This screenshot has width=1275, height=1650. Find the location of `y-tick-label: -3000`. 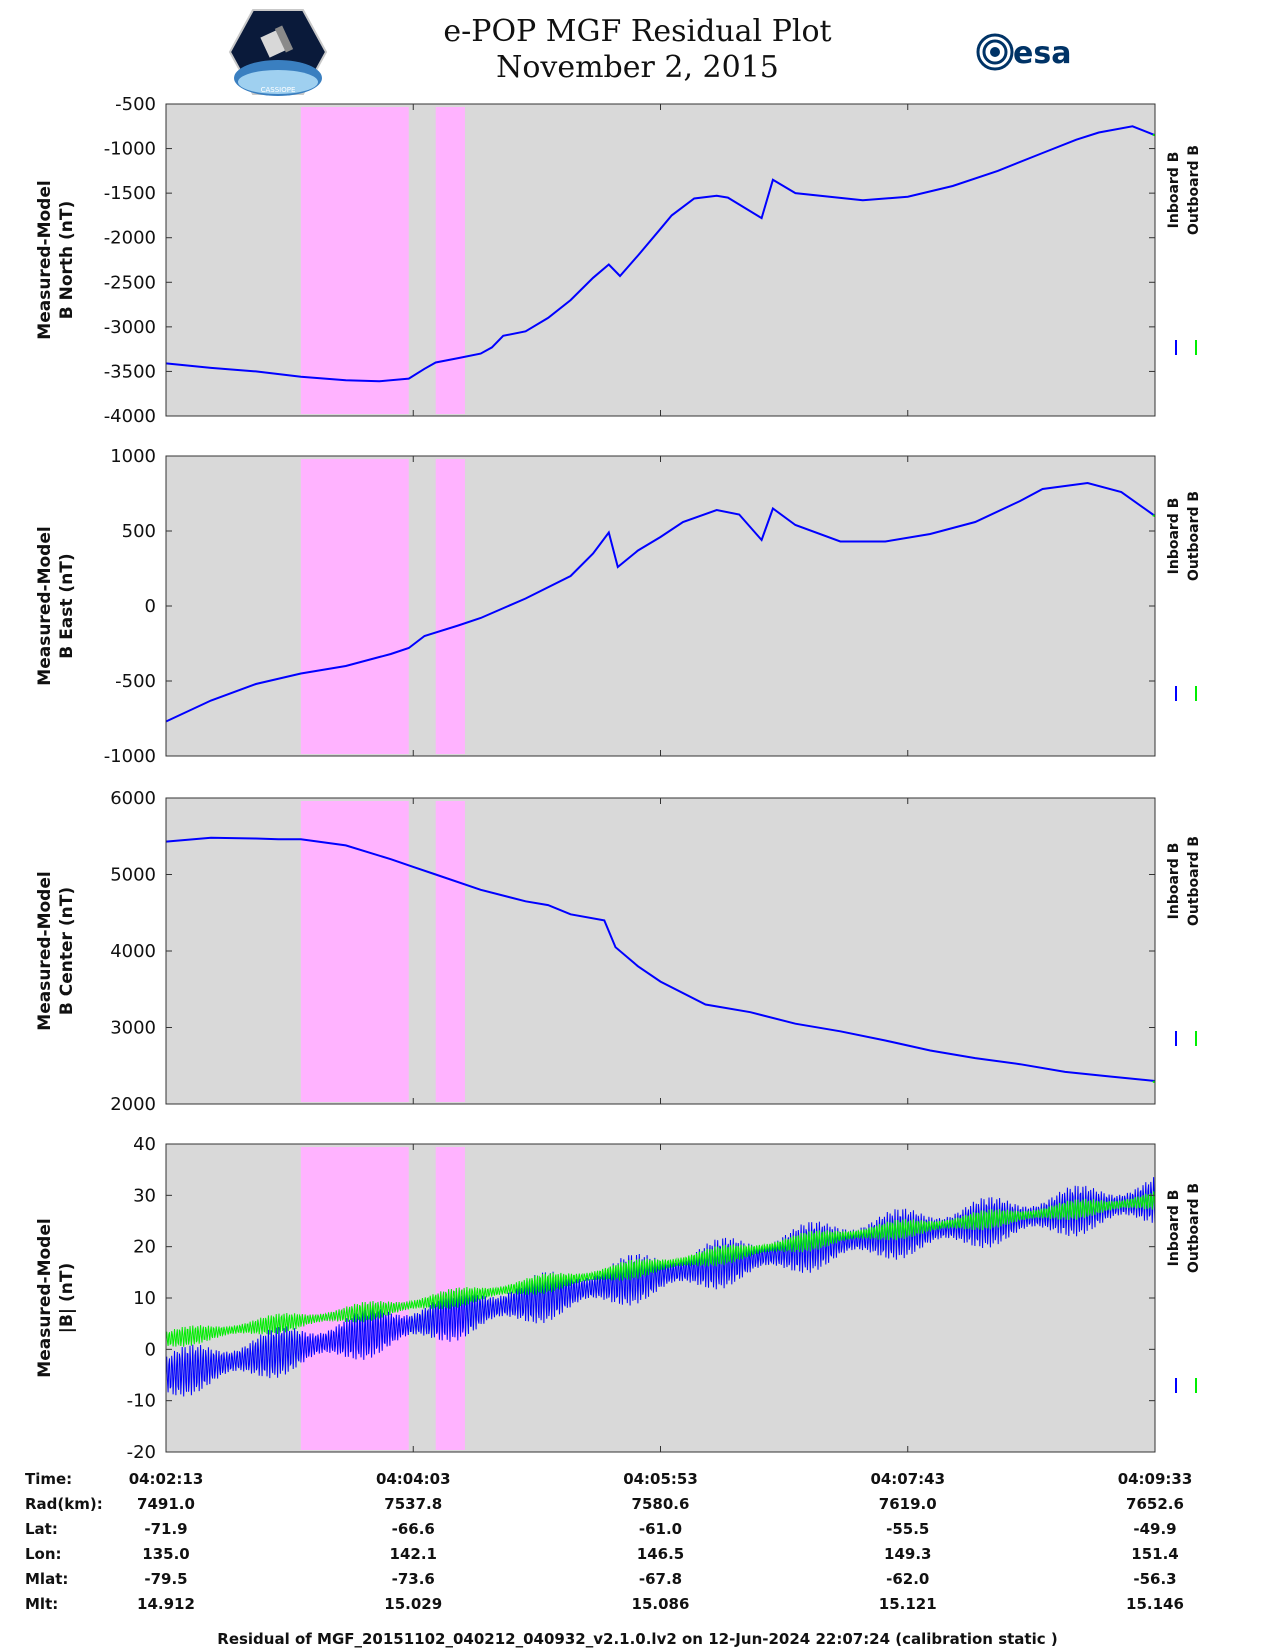

y-tick-label: -3000 is located at coordinates (130, 327).